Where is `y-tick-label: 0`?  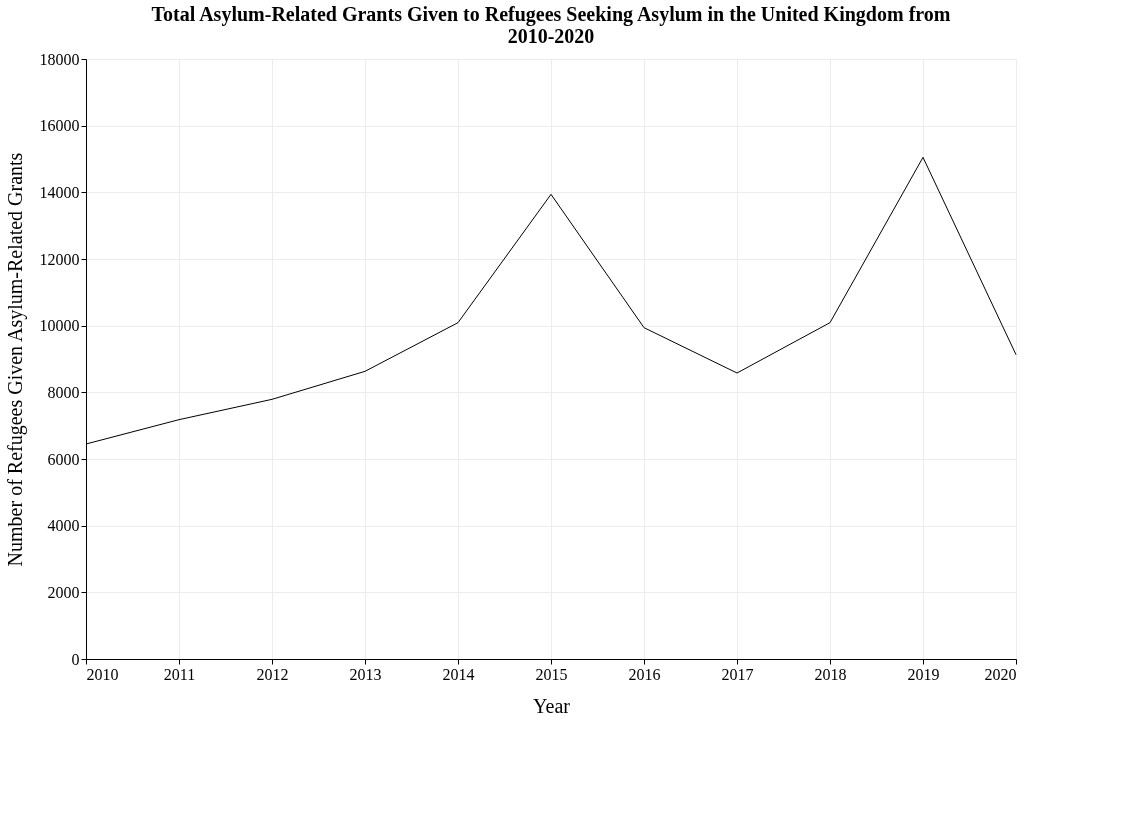 y-tick-label: 0 is located at coordinates (75, 659).